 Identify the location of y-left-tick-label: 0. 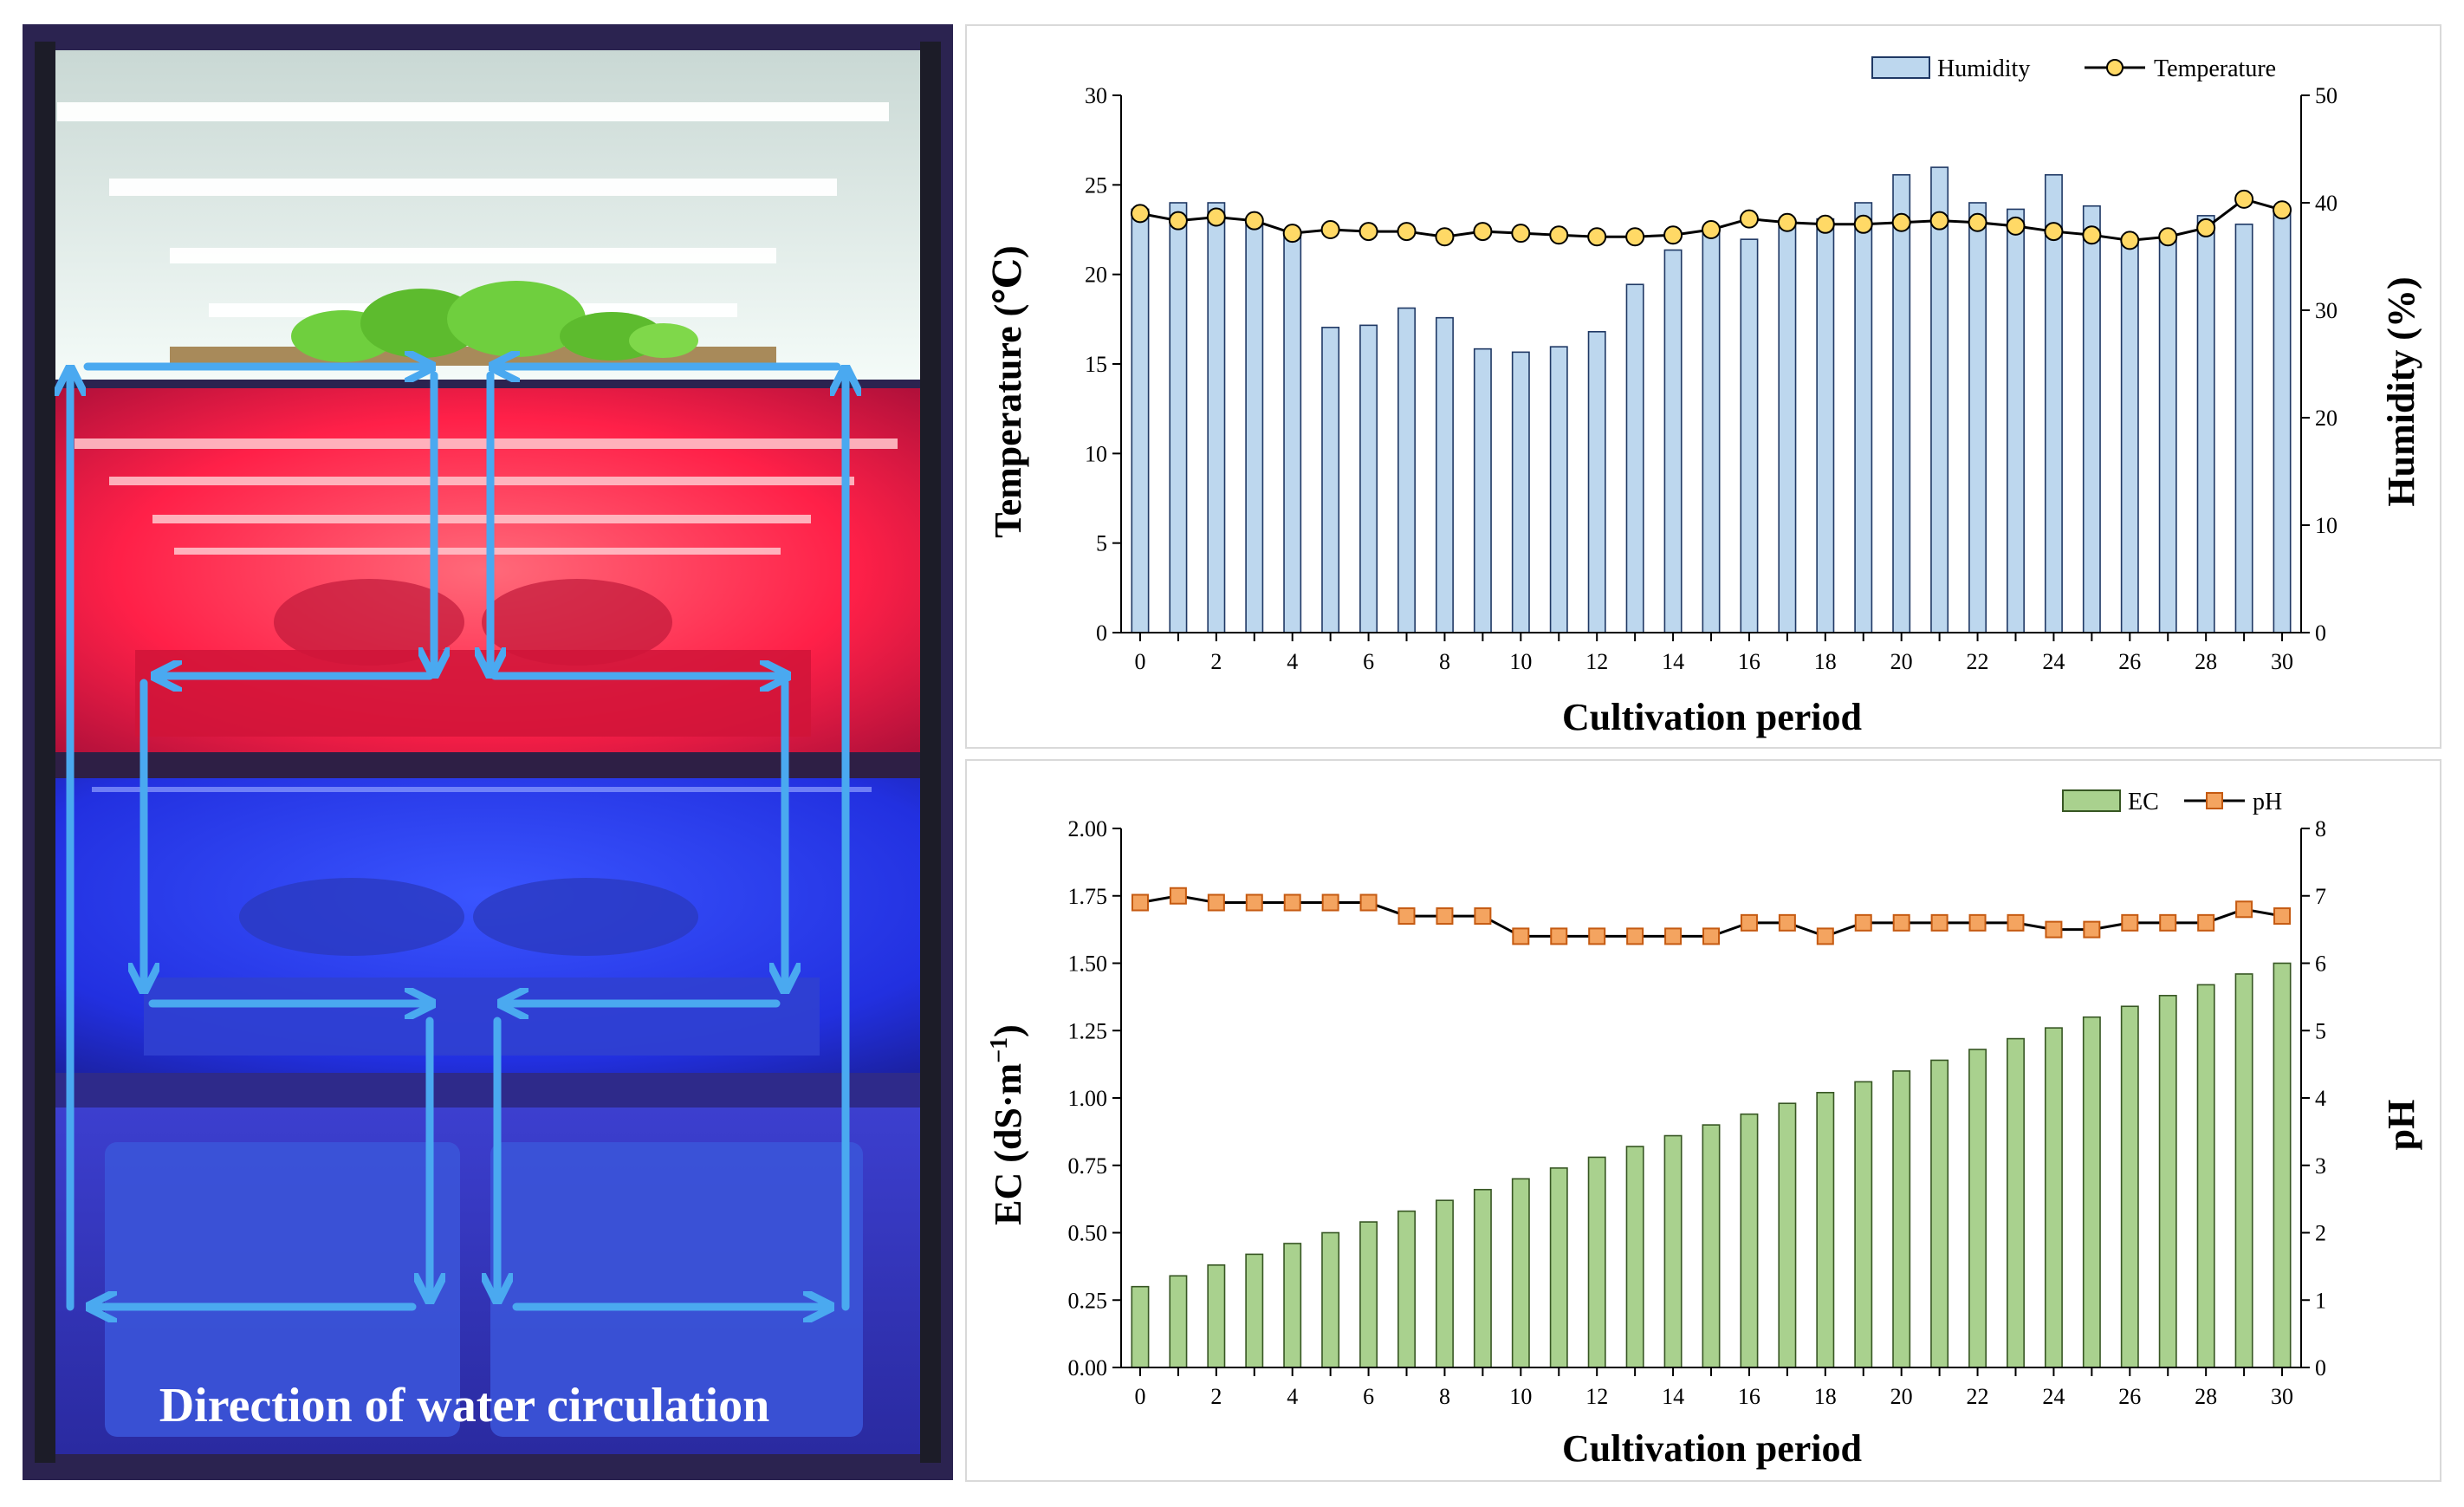
(1102, 633).